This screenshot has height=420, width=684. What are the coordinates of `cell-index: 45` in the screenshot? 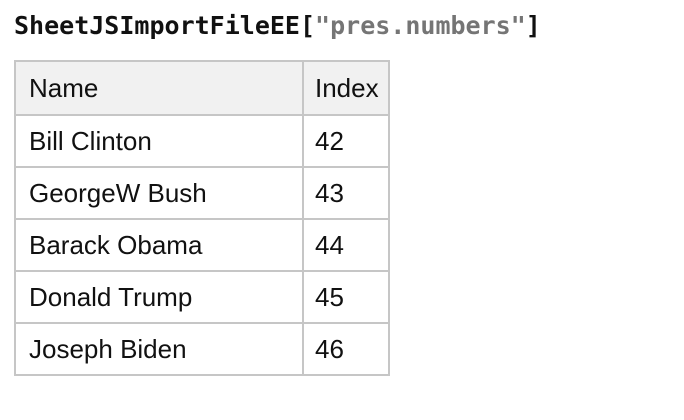 It's located at (346, 297).